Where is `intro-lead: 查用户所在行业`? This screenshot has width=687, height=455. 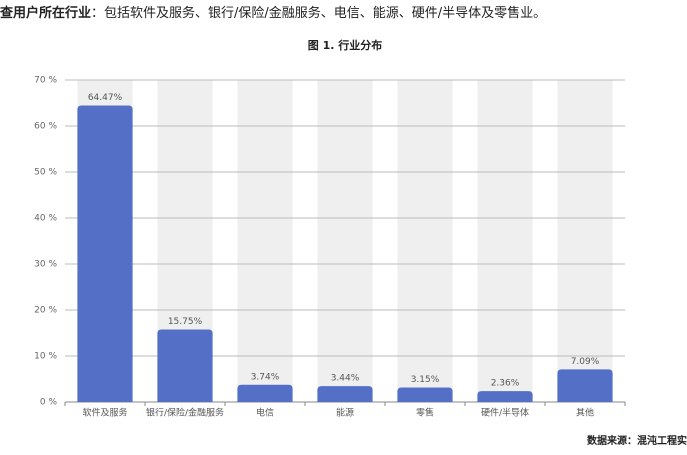
intro-lead: 查用户所在行业 is located at coordinates (46, 13).